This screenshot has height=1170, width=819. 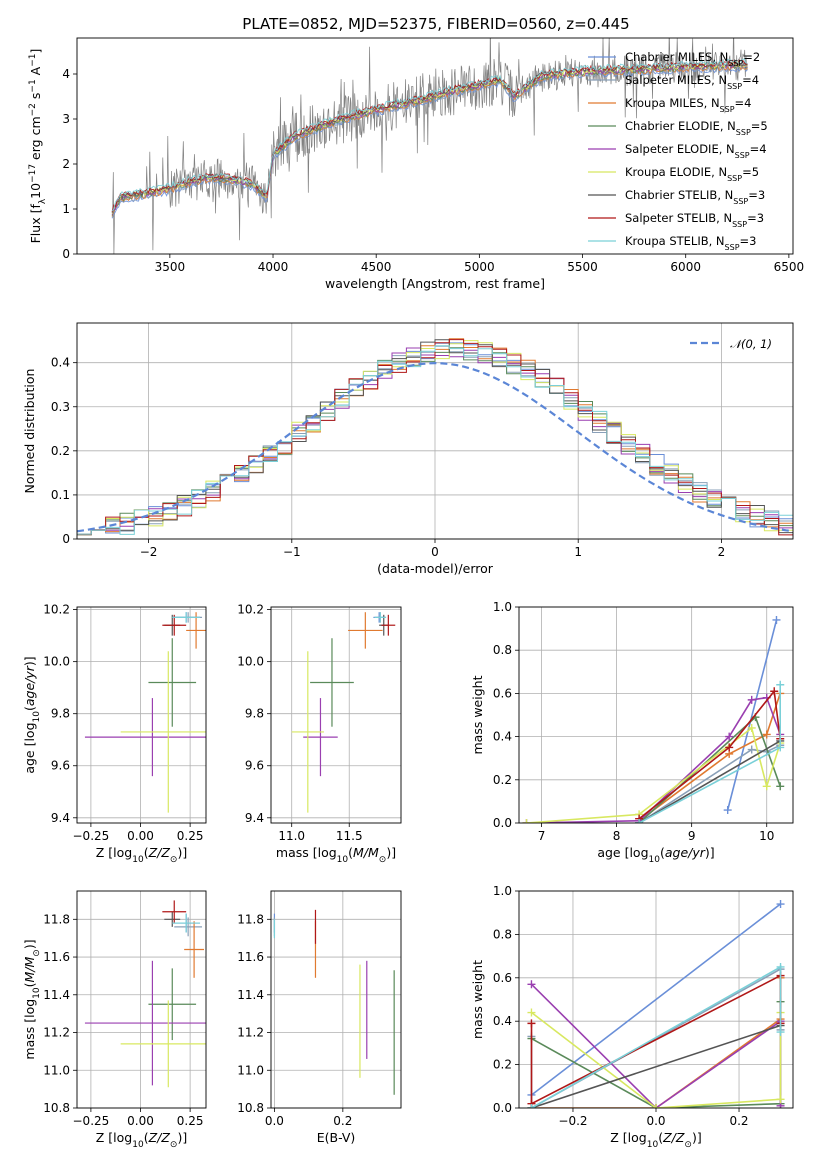 What do you see at coordinates (435, 568) in the screenshot?
I see `x-axis-label: (data-model)/error` at bounding box center [435, 568].